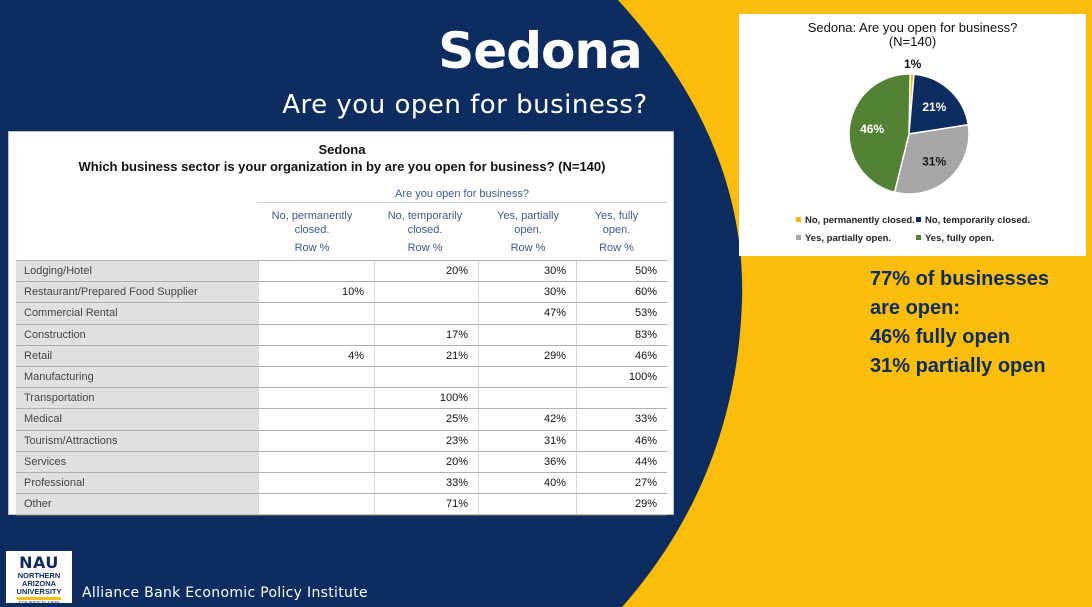 This screenshot has height=607, width=1092. I want to click on row-label: Professional, so click(137, 483).